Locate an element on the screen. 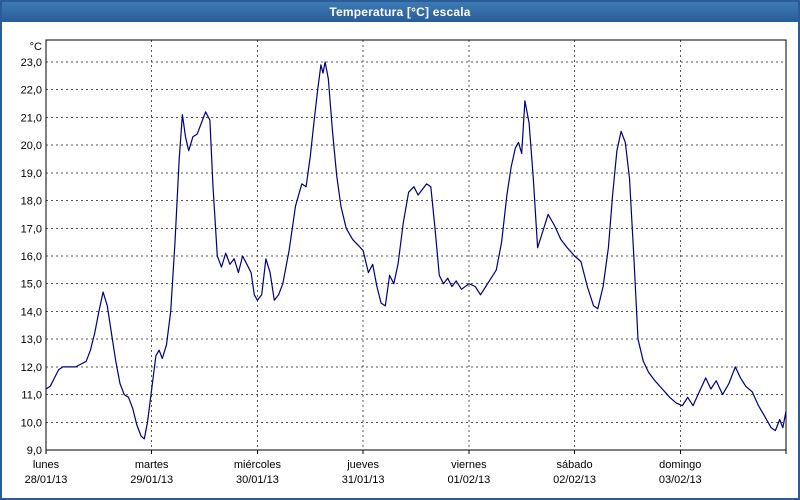  y-tick-label: 10,0 is located at coordinates (31, 423).